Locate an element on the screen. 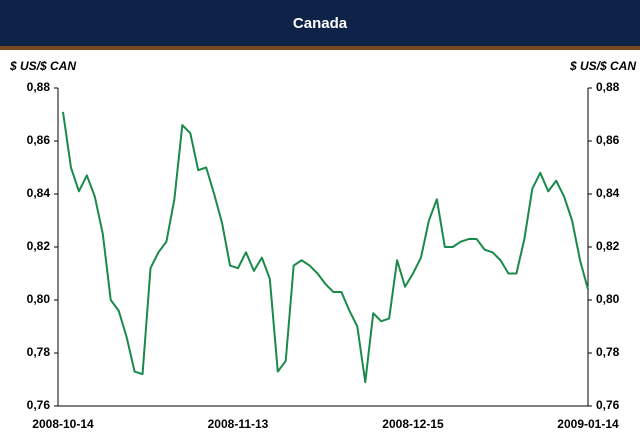 This screenshot has height=445, width=640. y2-tick-label: 0,84 is located at coordinates (608, 193).